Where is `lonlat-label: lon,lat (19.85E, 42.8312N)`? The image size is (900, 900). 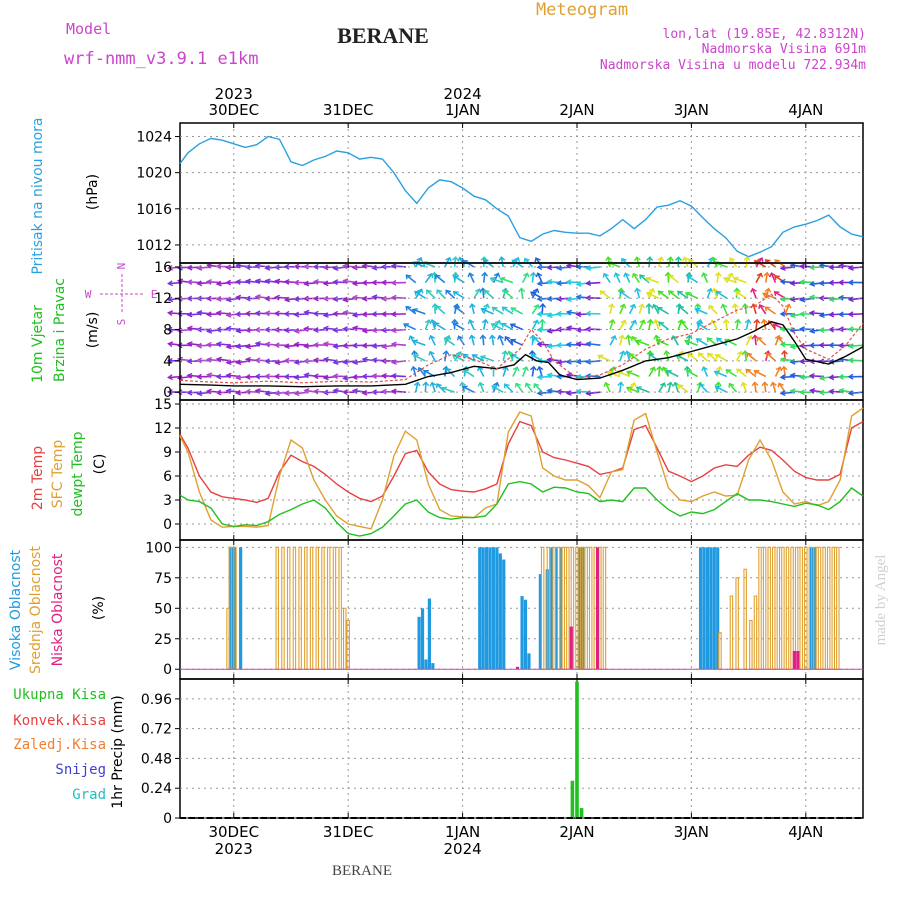 lonlat-label: lon,lat (19.85E, 42.8312N) is located at coordinates (765, 34).